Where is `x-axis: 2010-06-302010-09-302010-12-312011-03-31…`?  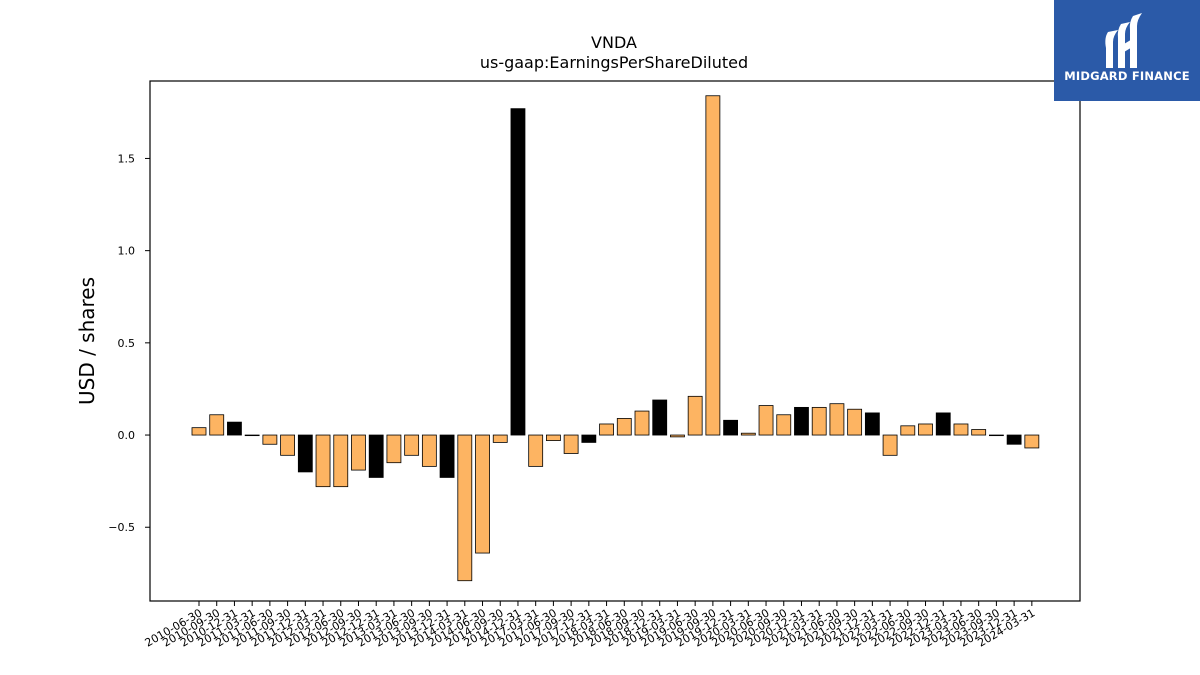 x-axis: 2010-06-302010-09-302010-12-312011-03-31… is located at coordinates (590, 625).